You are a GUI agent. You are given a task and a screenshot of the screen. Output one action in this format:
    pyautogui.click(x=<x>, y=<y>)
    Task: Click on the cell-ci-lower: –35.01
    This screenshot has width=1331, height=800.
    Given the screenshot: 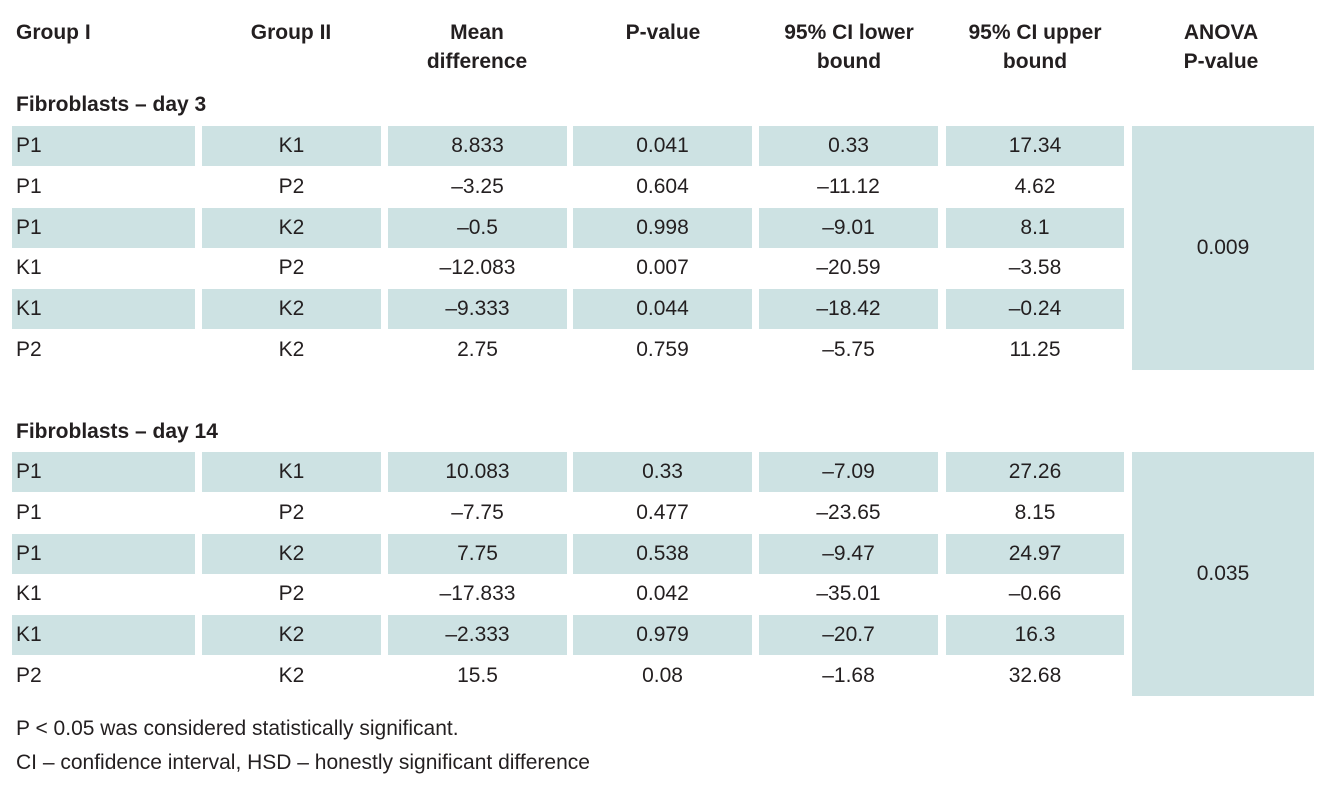 What is the action you would take?
    pyautogui.click(x=848, y=593)
    